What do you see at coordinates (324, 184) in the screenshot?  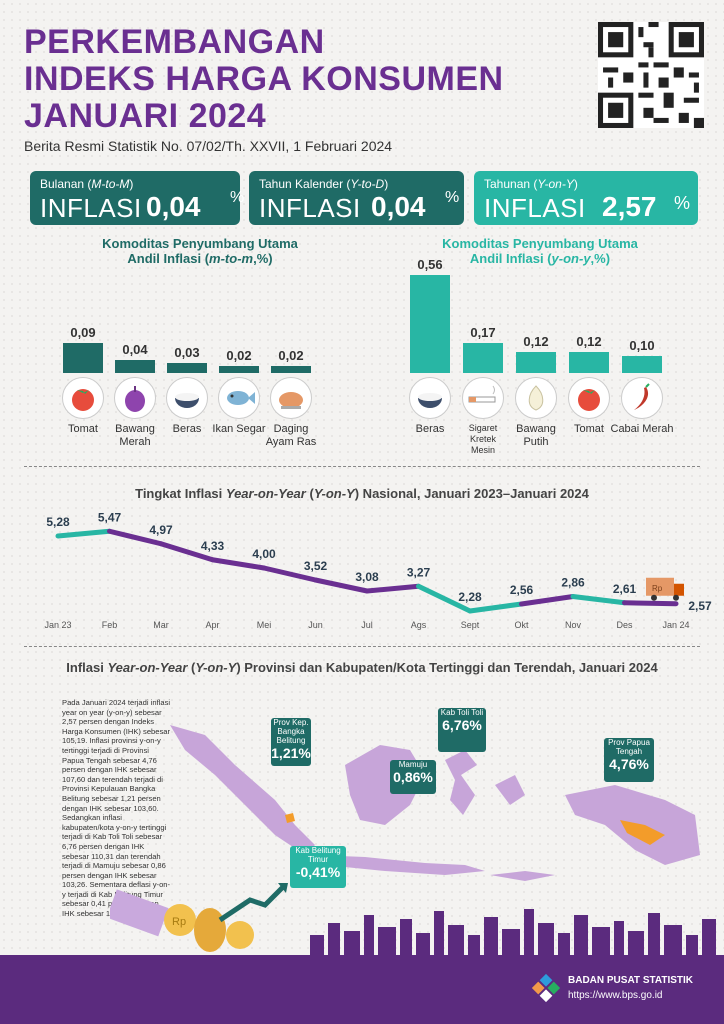 I see `box-ytd-label: Tahun Kalender (Y-to-D)` at bounding box center [324, 184].